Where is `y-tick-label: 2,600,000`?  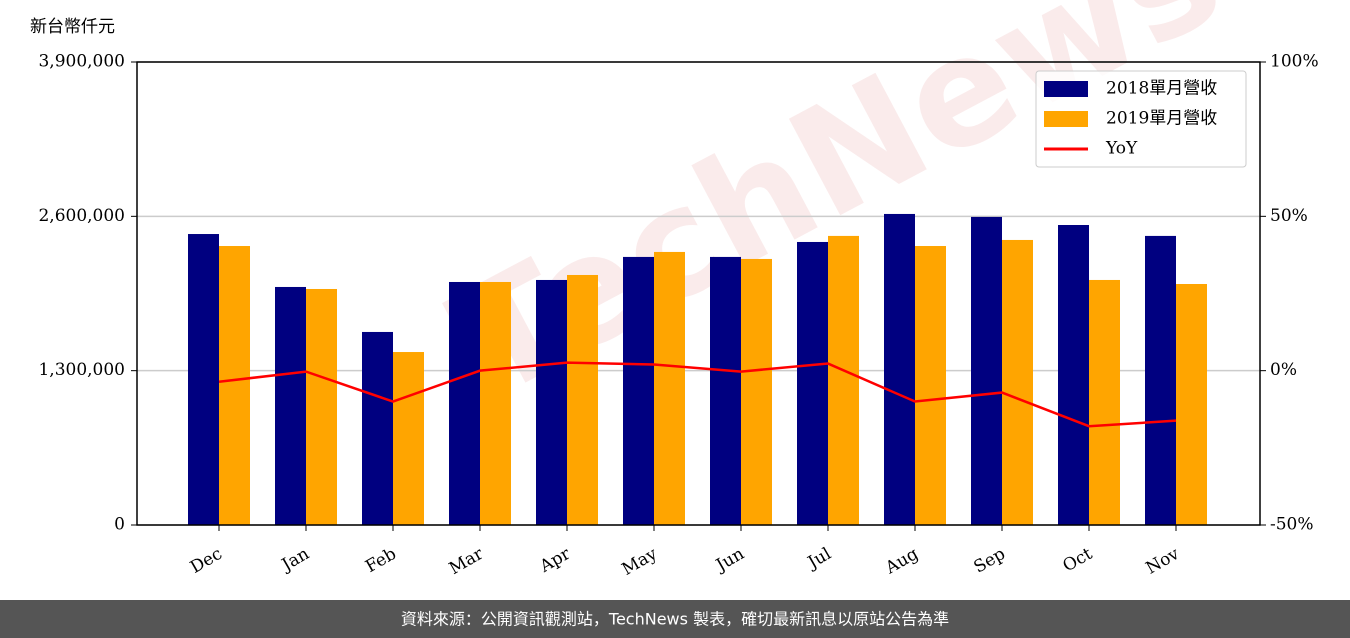 y-tick-label: 2,600,000 is located at coordinates (81, 216).